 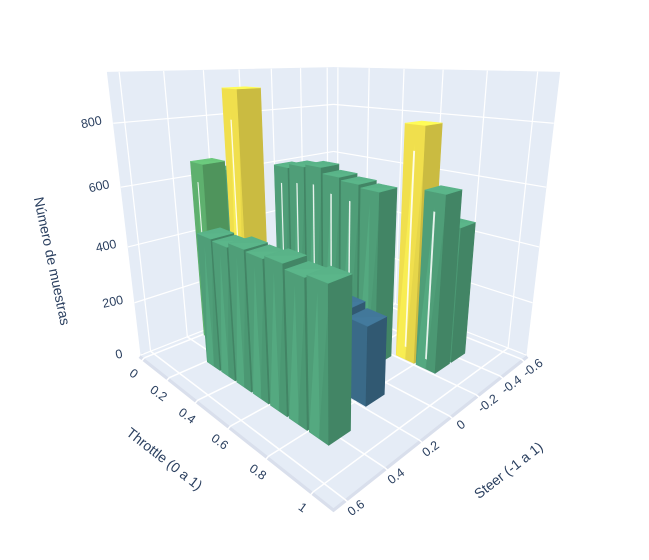 I want to click on z-axis-title: Número de muestras, so click(x=52, y=260).